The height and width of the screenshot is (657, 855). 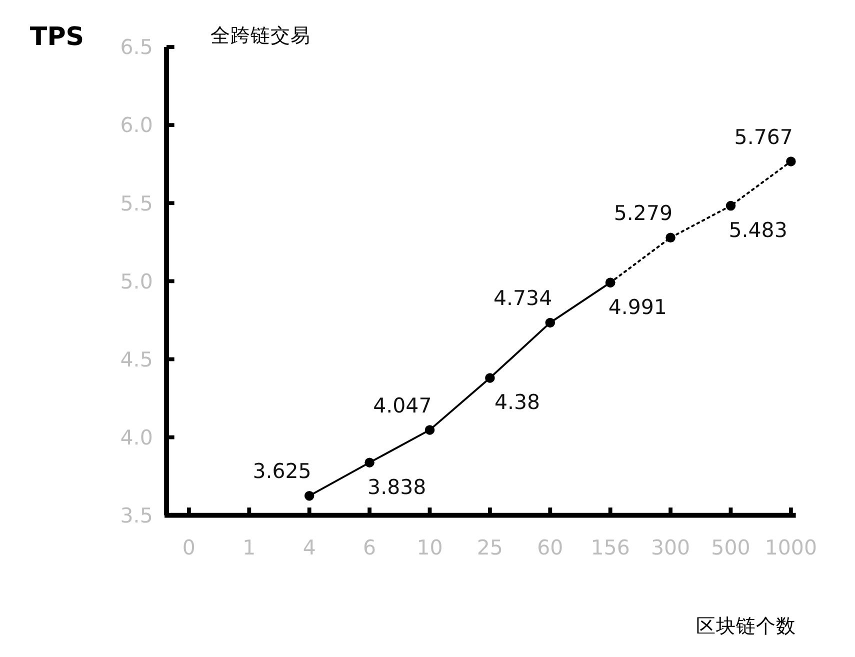 What do you see at coordinates (746, 626) in the screenshot?
I see `x-axis-title: 区块链个数` at bounding box center [746, 626].